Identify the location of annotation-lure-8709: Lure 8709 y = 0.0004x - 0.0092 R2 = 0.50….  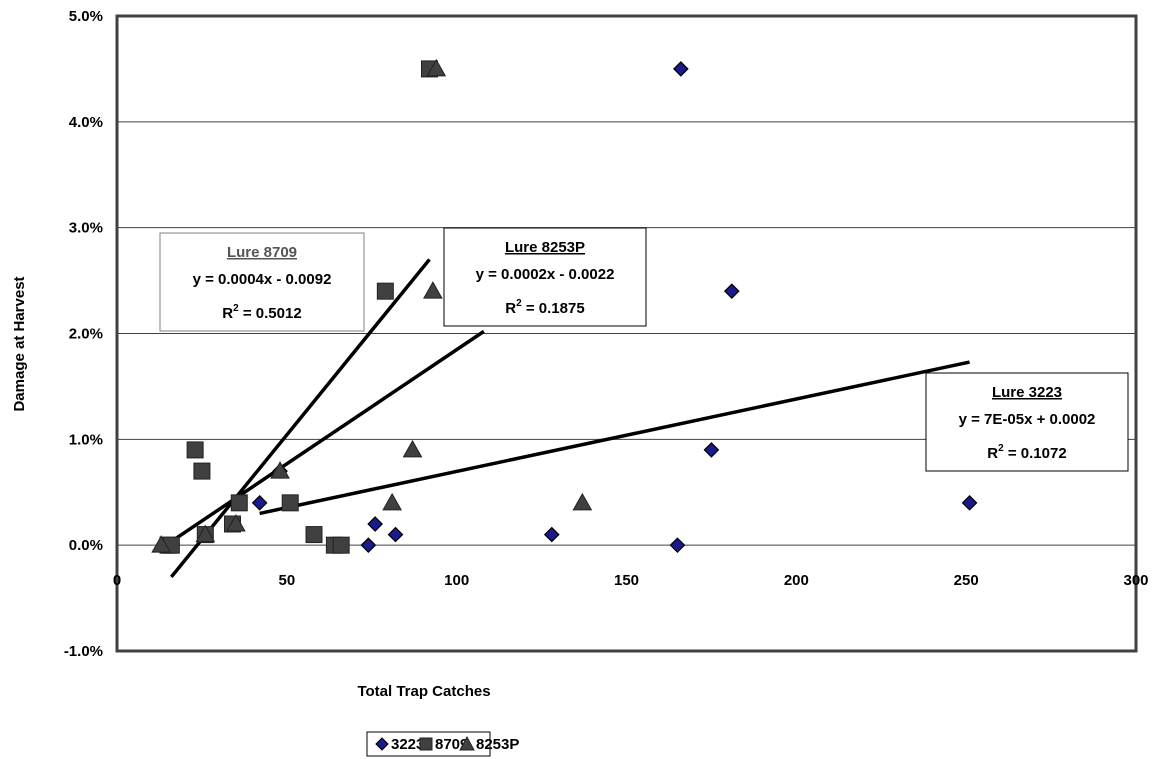
(262, 282).